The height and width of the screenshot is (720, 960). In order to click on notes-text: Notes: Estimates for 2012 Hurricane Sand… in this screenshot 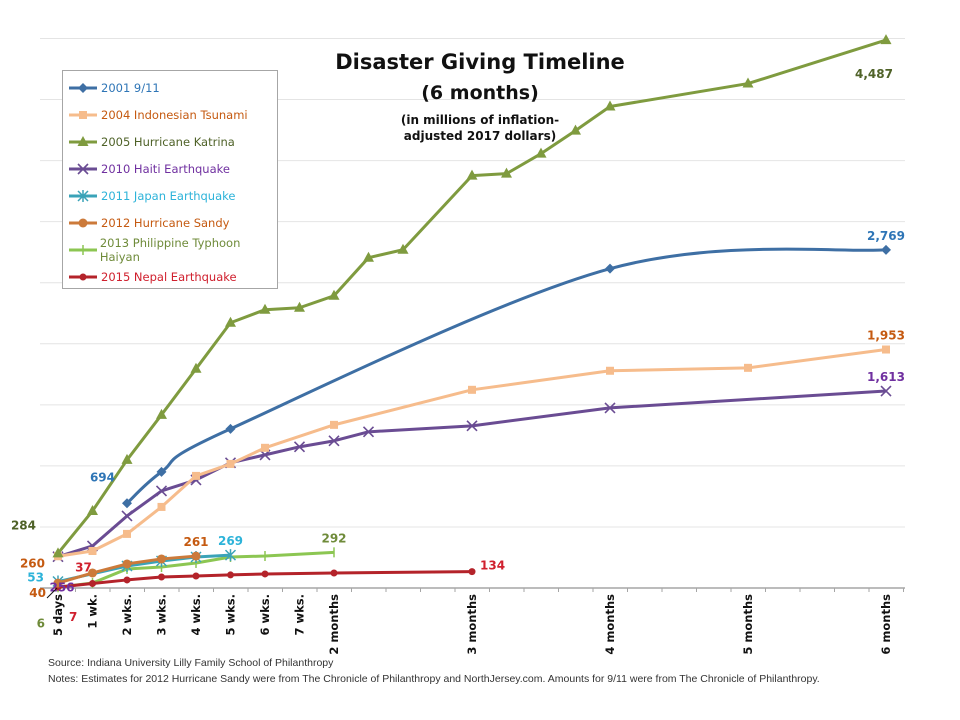, I will do `click(434, 679)`.